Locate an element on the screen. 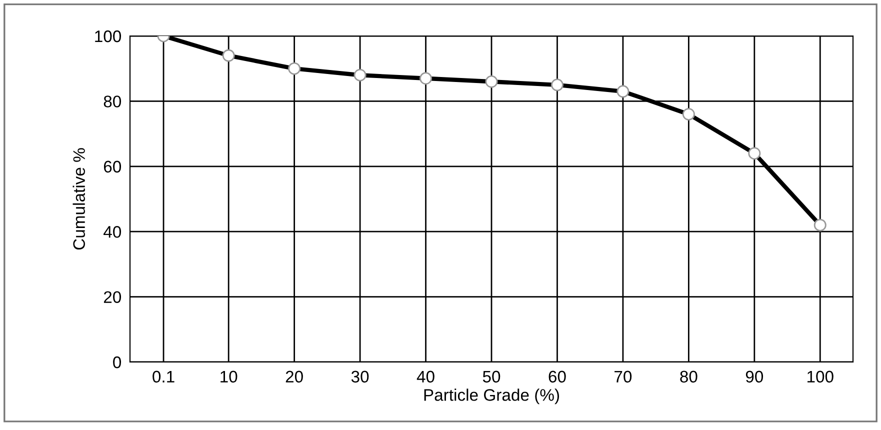  x-tick-label: 0.1 is located at coordinates (163, 376).